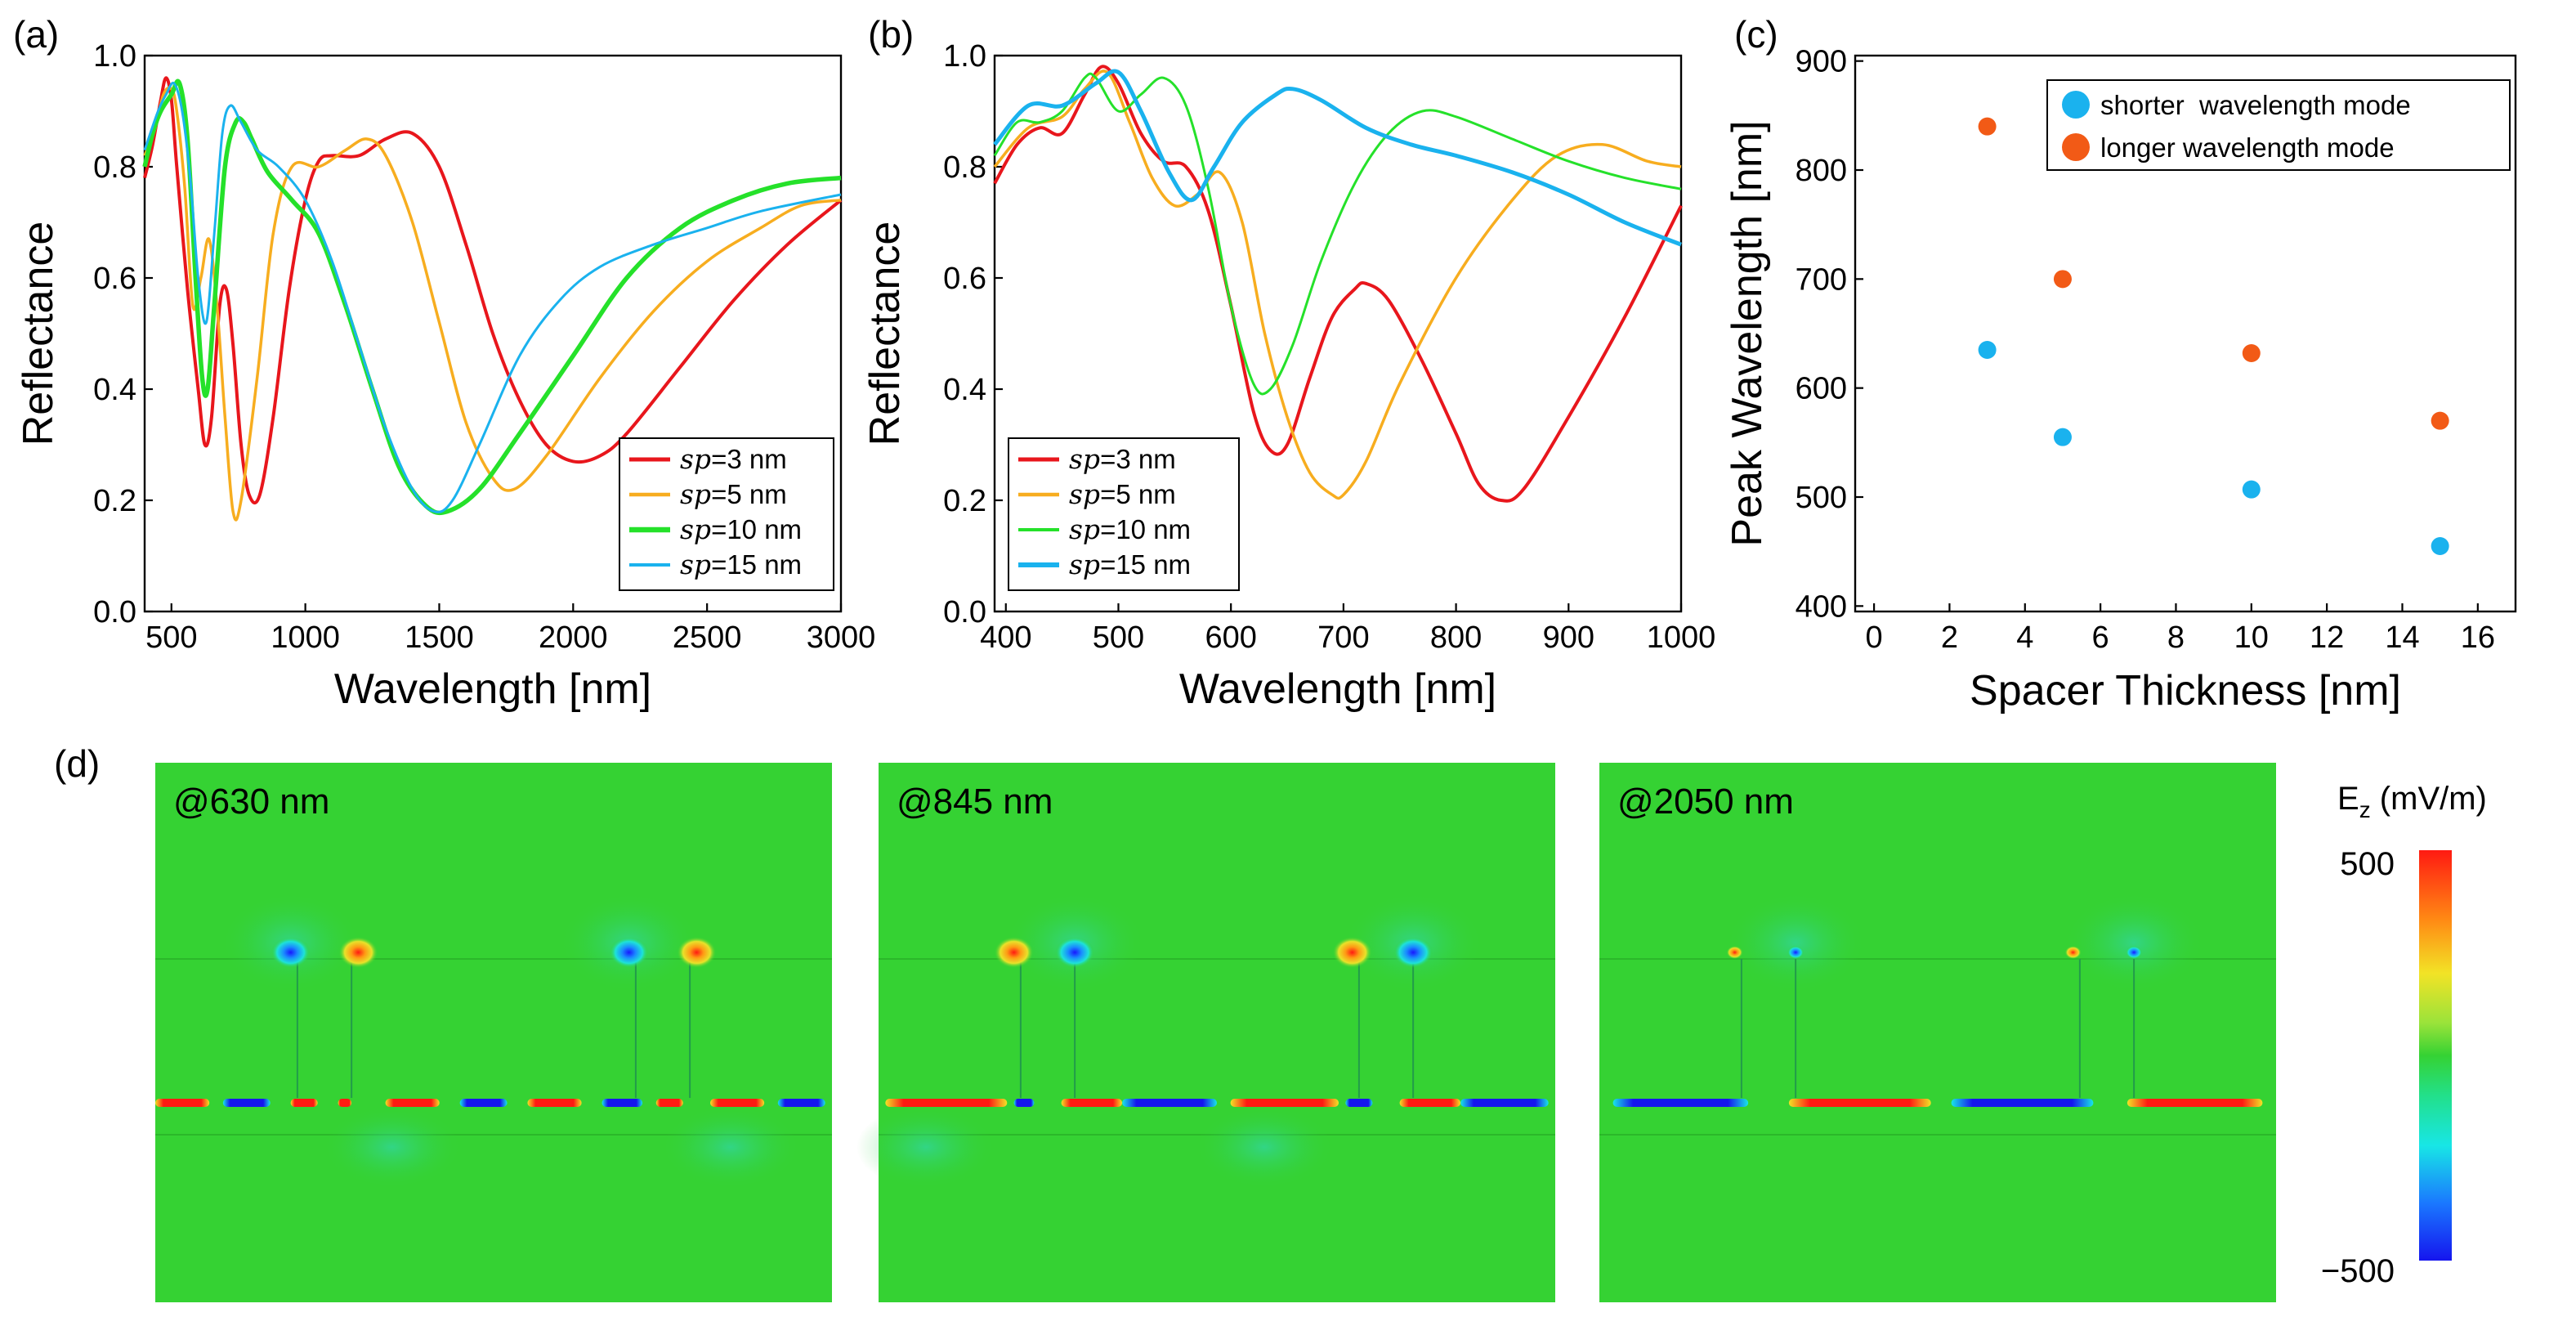  I want to click on panel-a-ytick-label: 0.4, so click(114, 390).